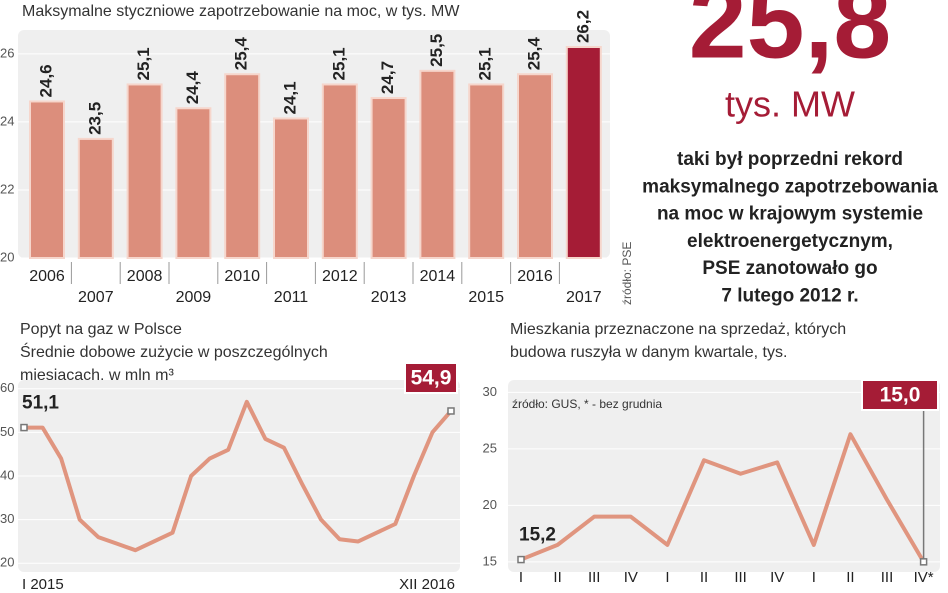 The width and height of the screenshot is (948, 593). Describe the element at coordinates (535, 276) in the screenshot. I see `x-tick-label: 2016` at that location.